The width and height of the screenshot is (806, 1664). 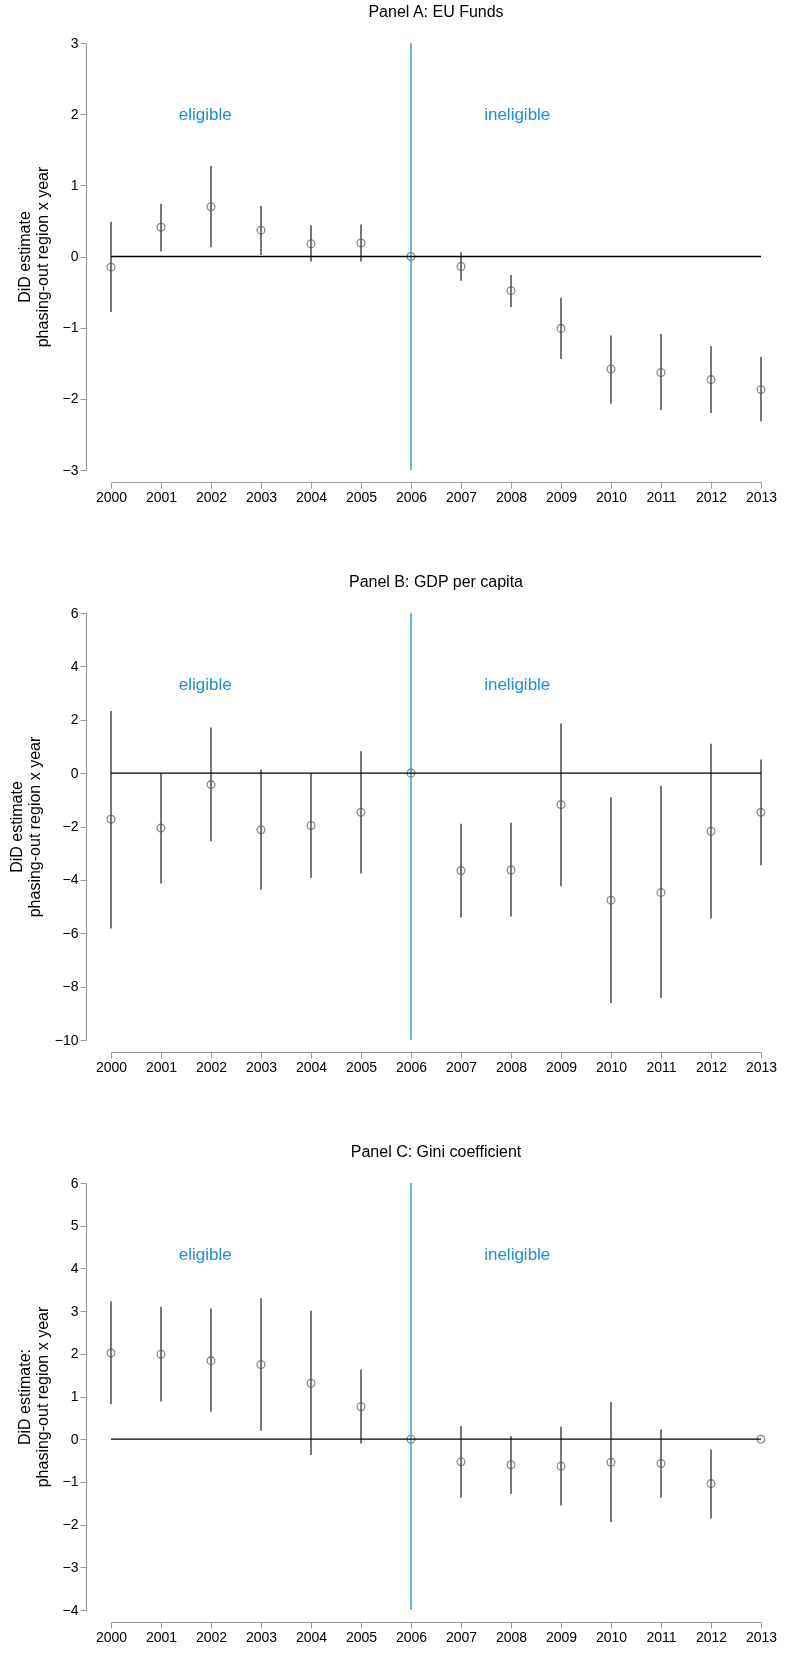 I want to click on y-tick-label: −4, so click(x=70, y=1609).